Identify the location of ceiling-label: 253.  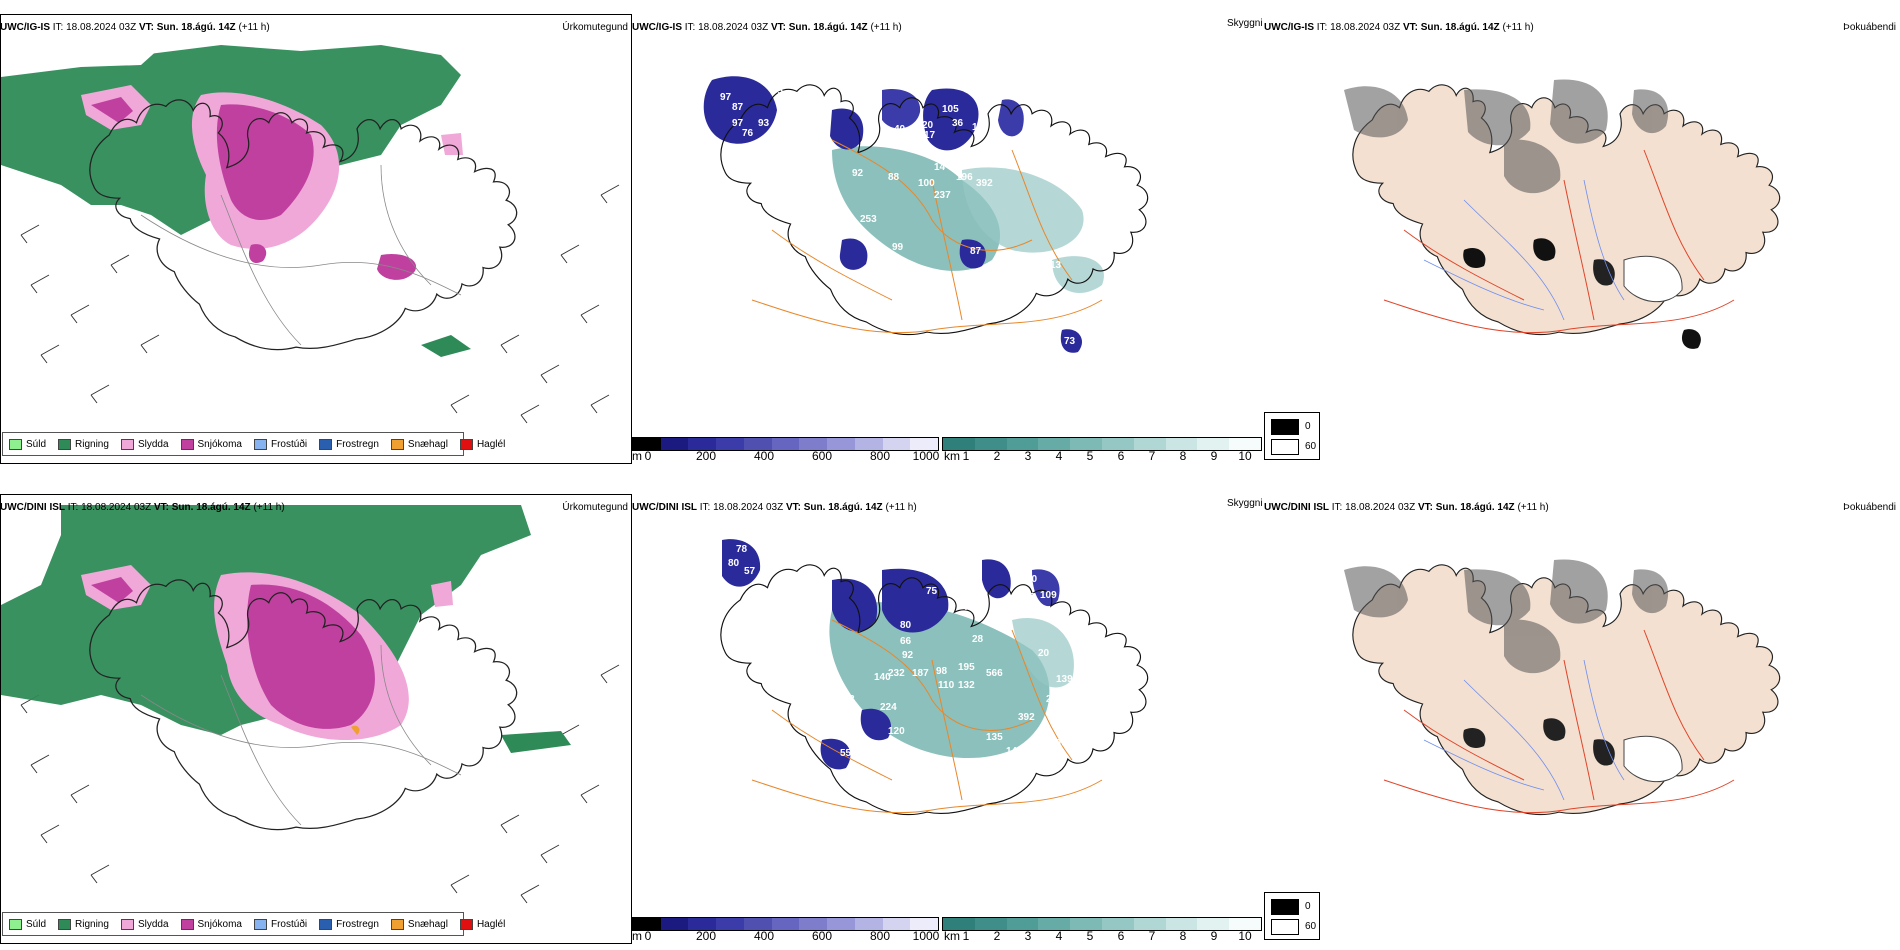
(868, 219).